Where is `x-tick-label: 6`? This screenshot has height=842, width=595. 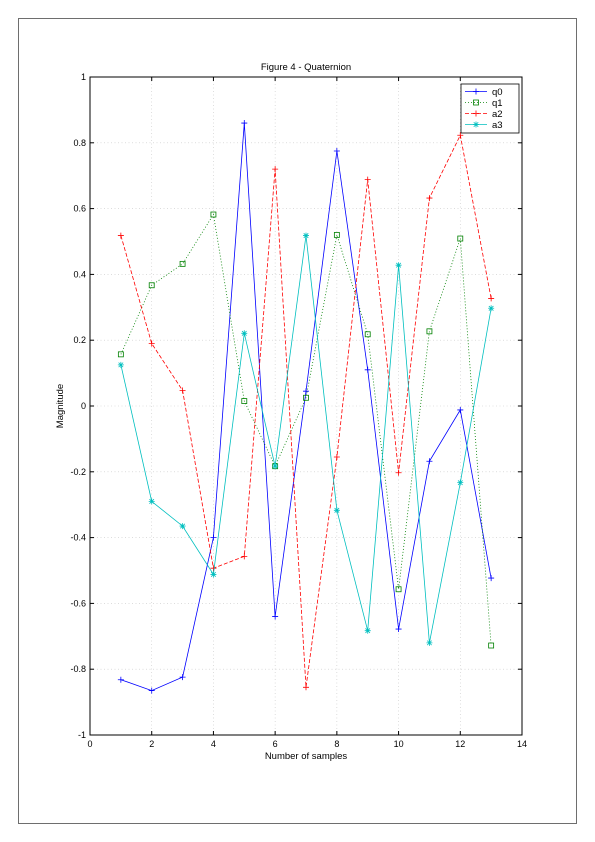
x-tick-label: 6 is located at coordinates (275, 744).